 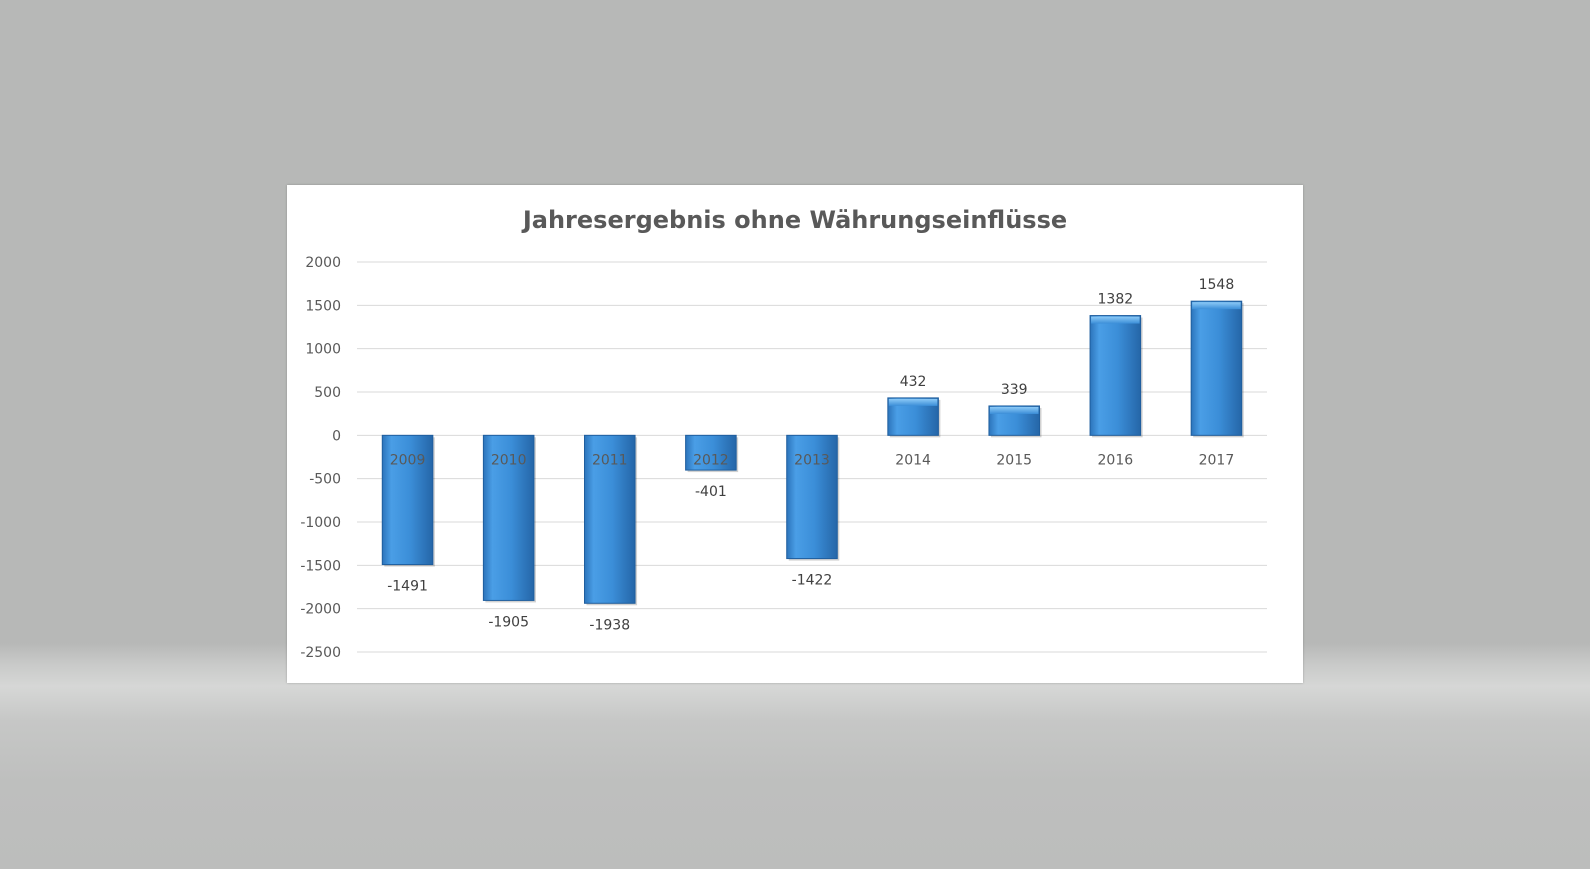 I want to click on x-category-label: 2014, so click(x=913, y=460).